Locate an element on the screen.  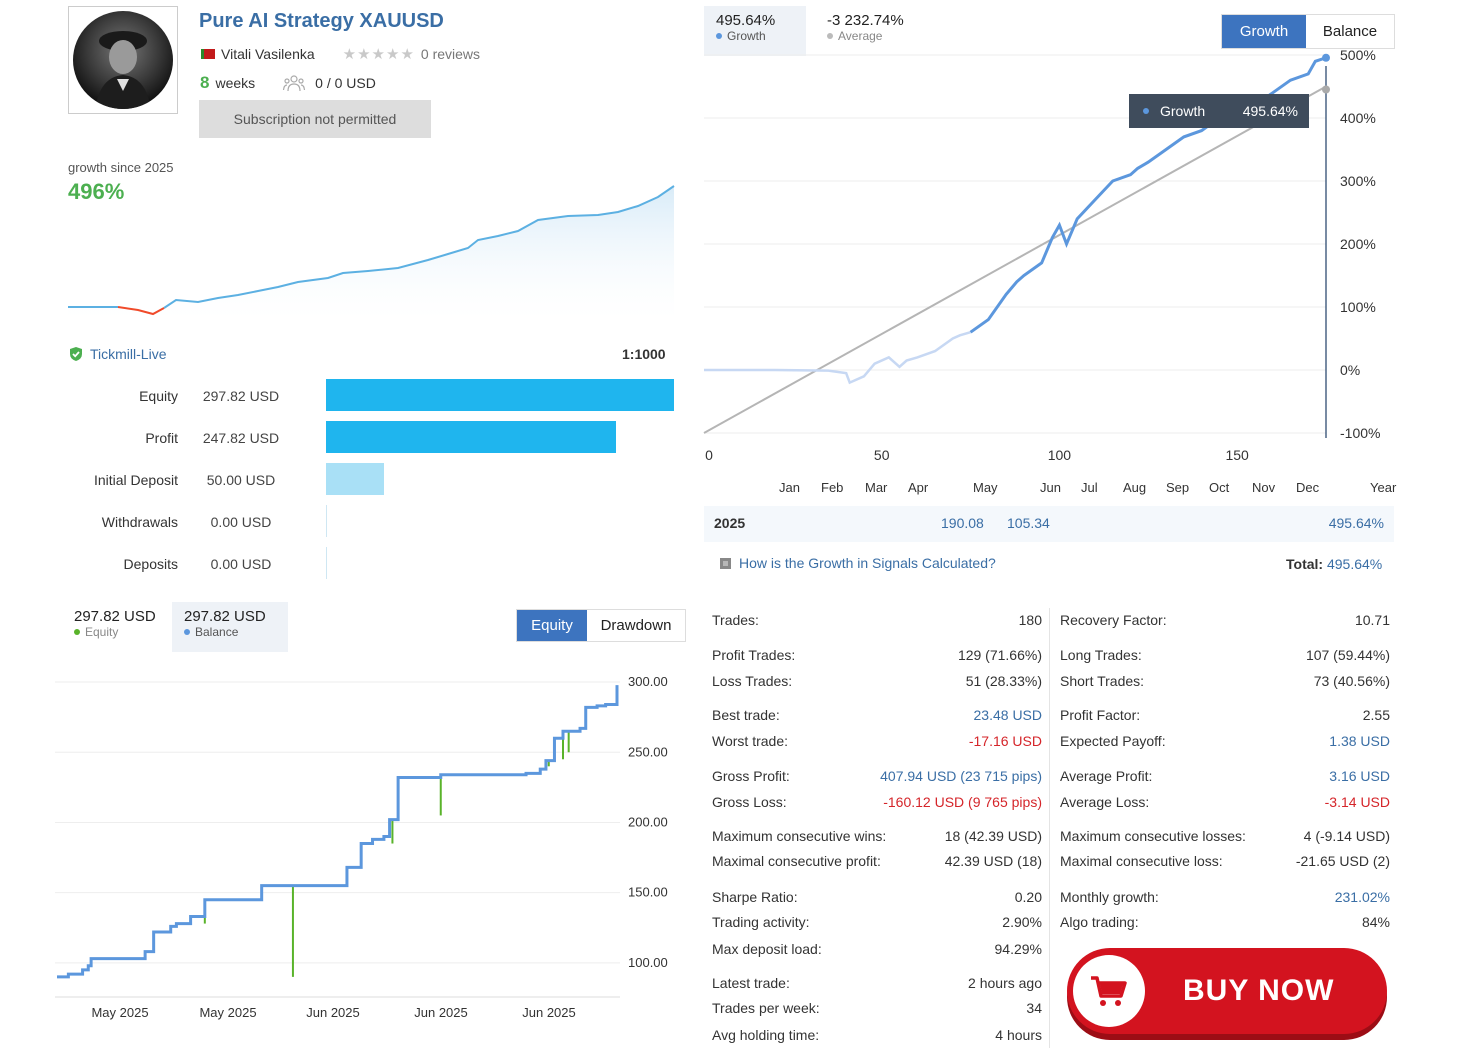
bar-row-equity: Equity 297.82 USD is located at coordinates (370, 396).